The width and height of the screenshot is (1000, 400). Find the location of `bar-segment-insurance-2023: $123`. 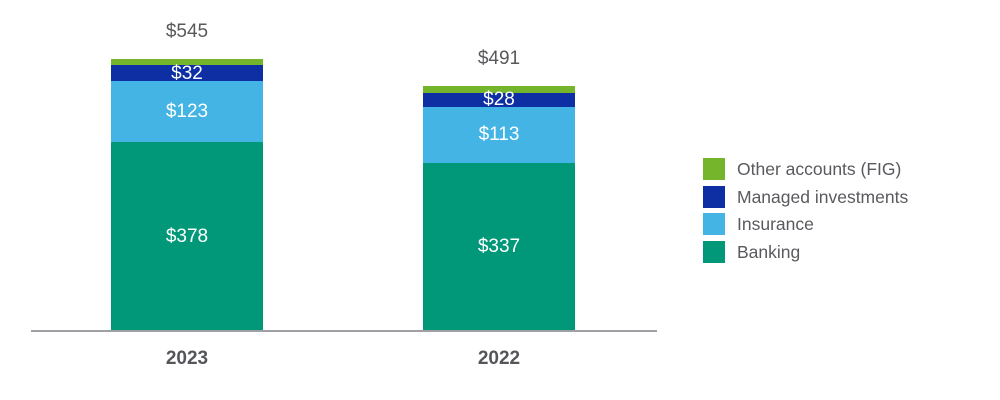

bar-segment-insurance-2023: $123 is located at coordinates (187, 112).